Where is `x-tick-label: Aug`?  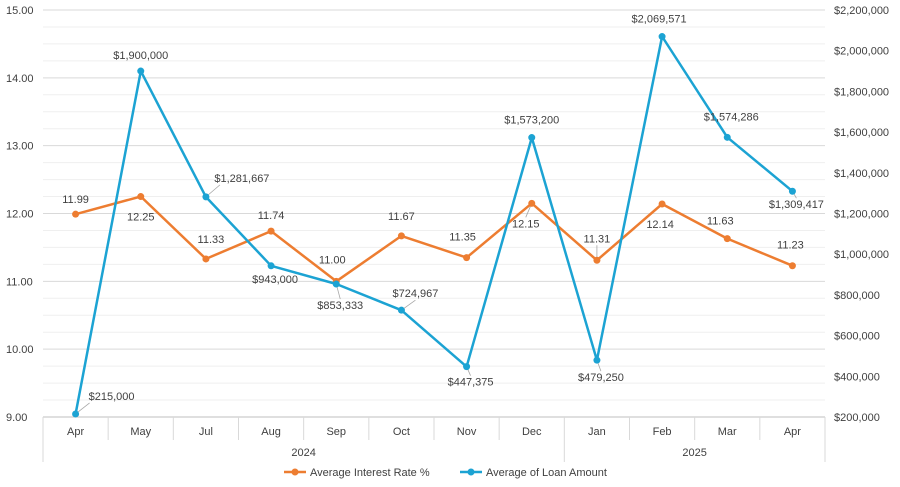
x-tick-label: Aug is located at coordinates (271, 432).